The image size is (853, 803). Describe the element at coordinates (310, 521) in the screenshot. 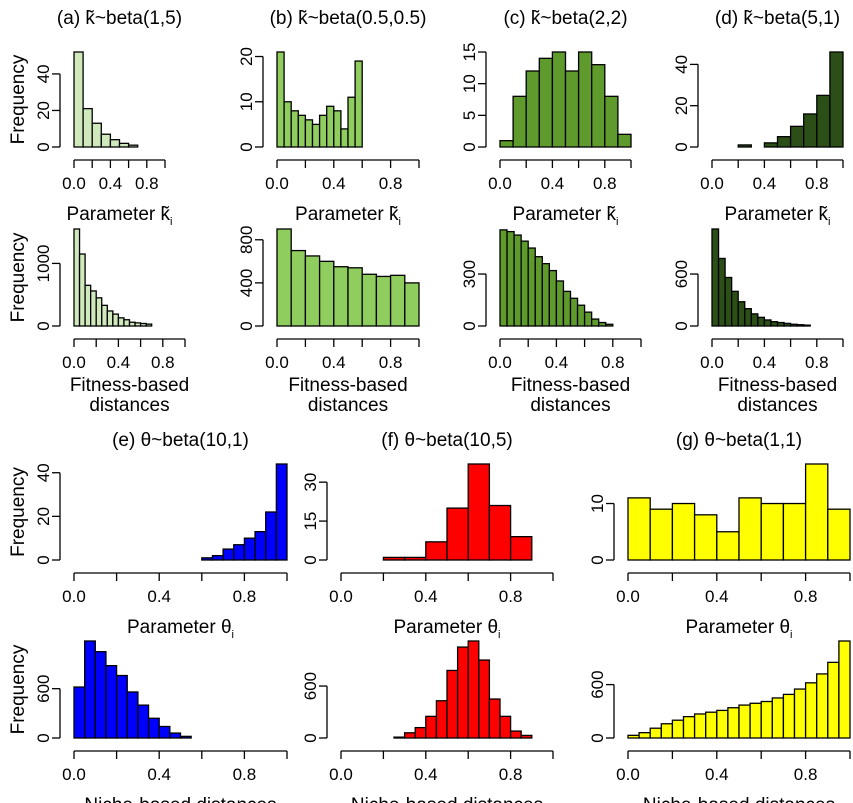

I see `y-tick-label: 15` at that location.